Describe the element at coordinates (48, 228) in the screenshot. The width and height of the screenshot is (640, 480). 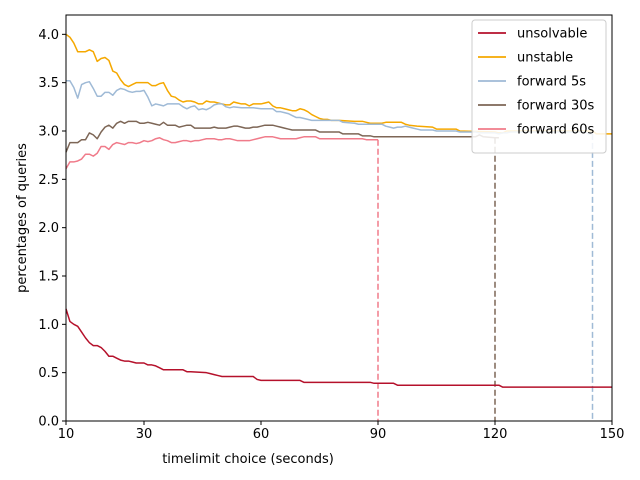
I see `y-tick-label: 2.0` at that location.